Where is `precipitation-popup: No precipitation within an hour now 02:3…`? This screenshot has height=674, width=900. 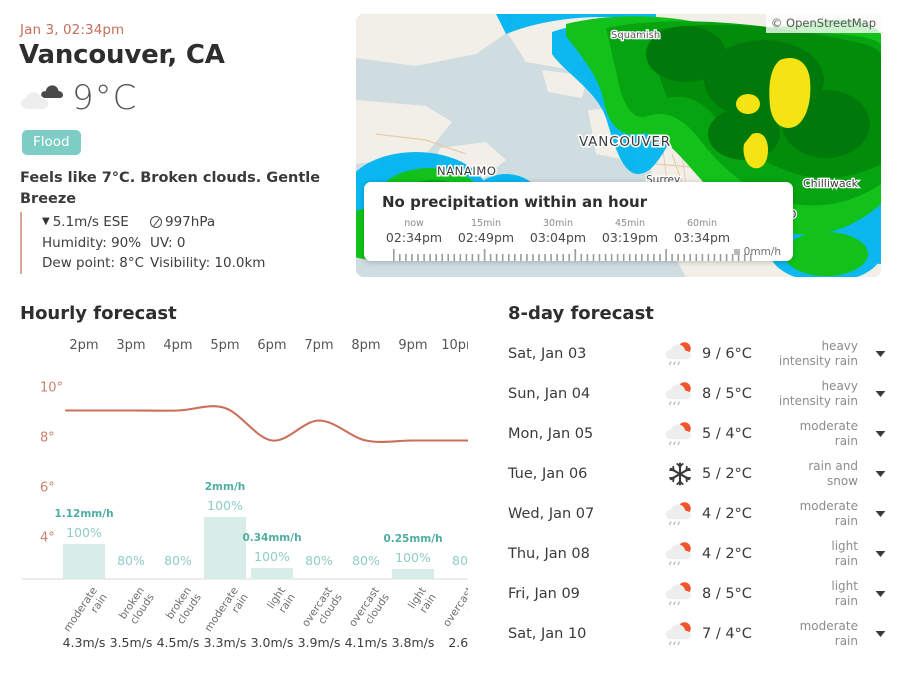
precipitation-popup: No precipitation within an hour now 02:3… is located at coordinates (578, 221).